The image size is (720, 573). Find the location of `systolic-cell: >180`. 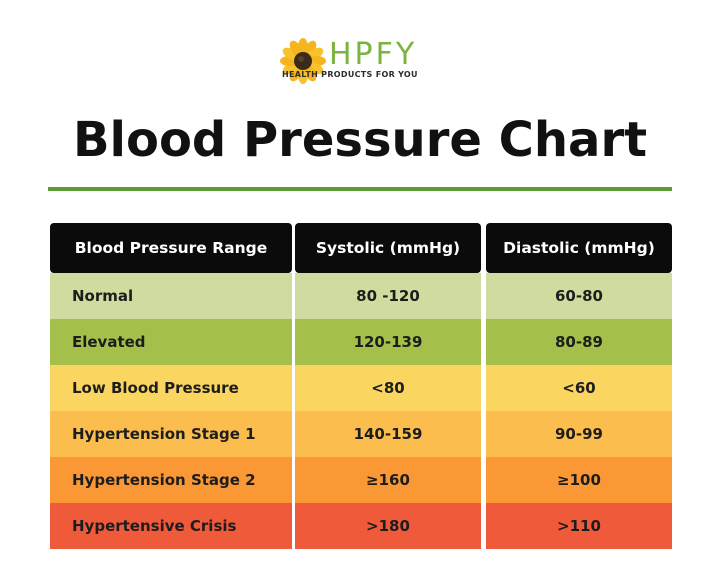

systolic-cell: >180 is located at coordinates (388, 526).